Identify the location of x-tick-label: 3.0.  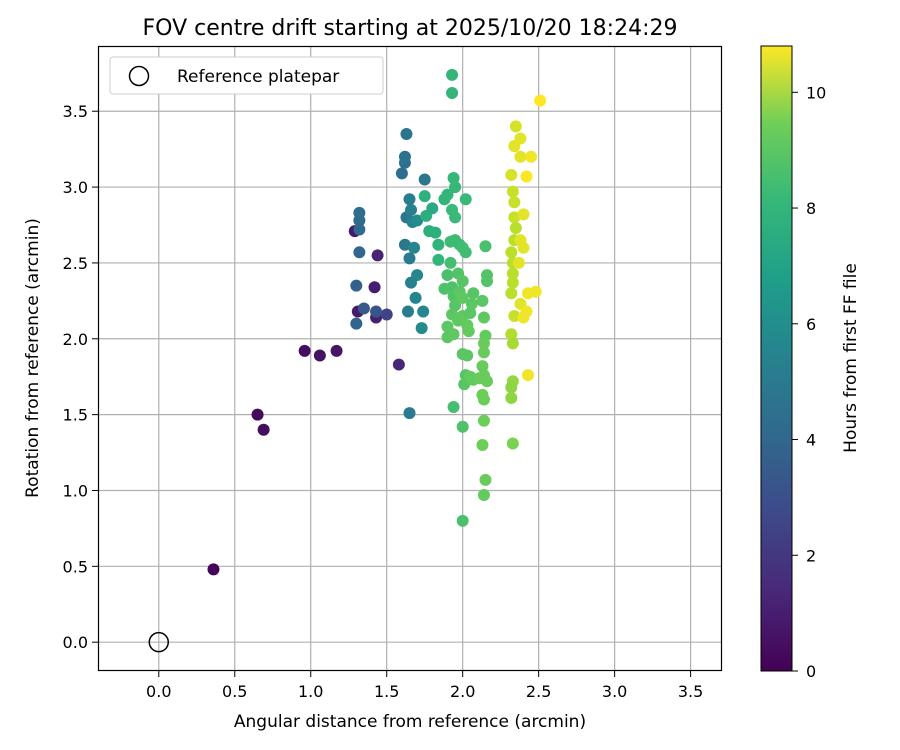
(614, 691).